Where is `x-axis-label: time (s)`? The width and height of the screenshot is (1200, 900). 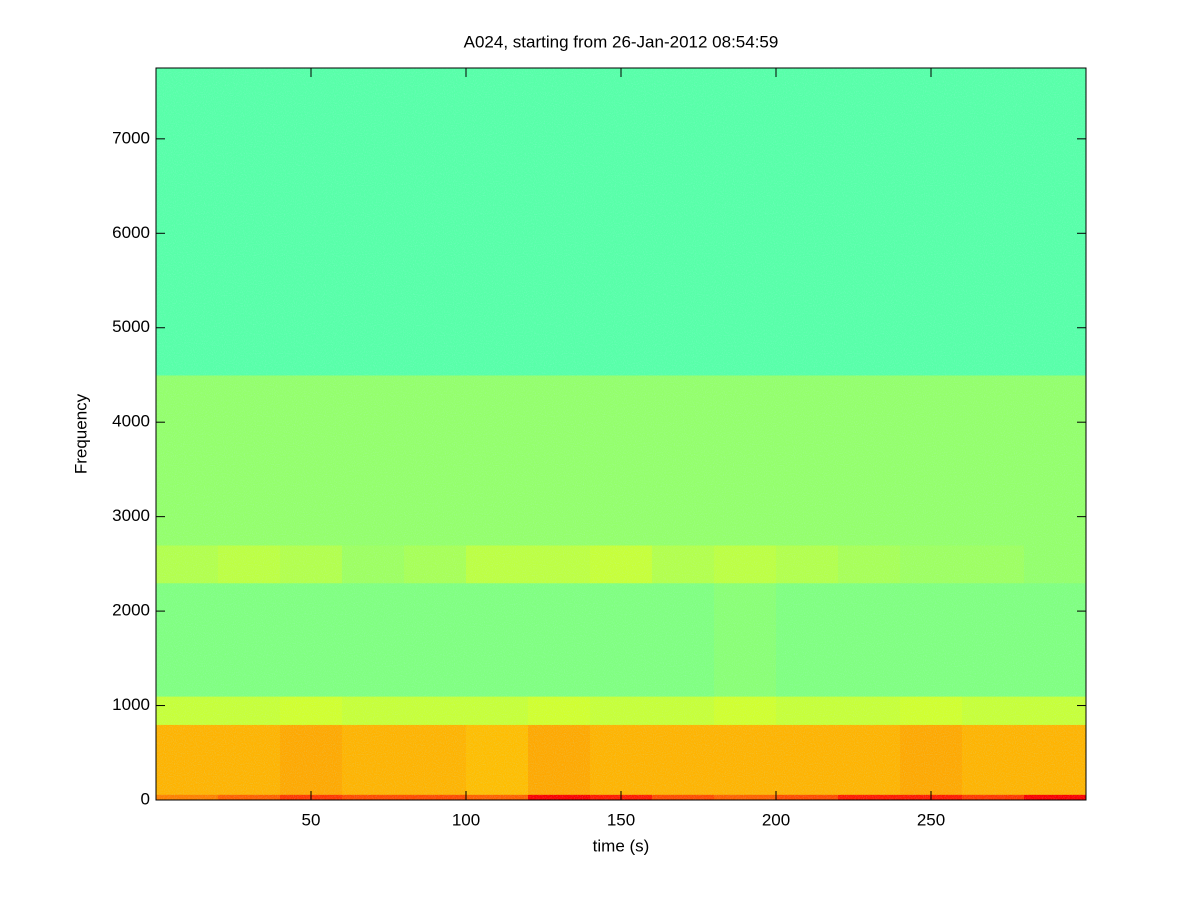 x-axis-label: time (s) is located at coordinates (621, 845).